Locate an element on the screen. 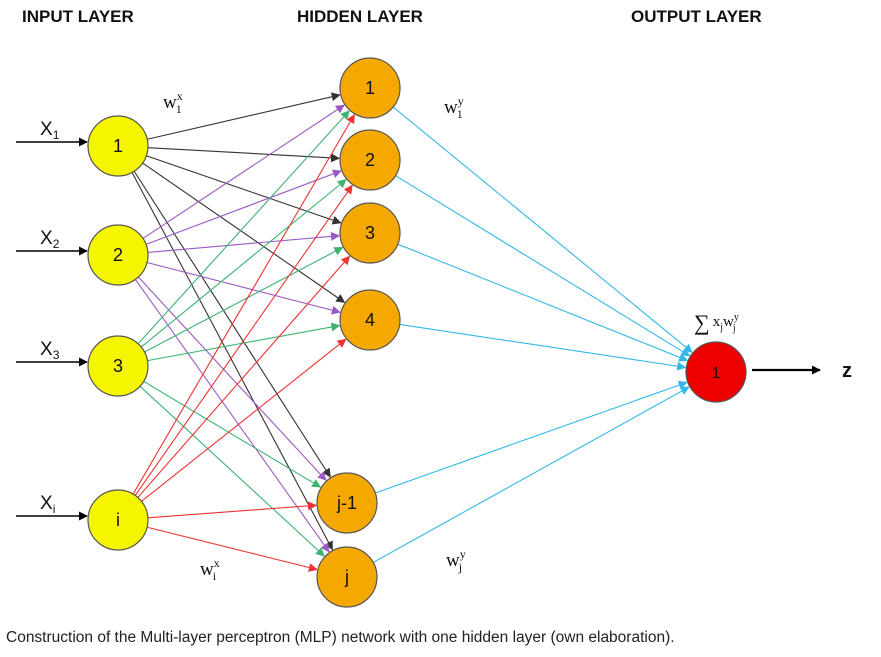  hidden-node-5-label: j-1 is located at coordinates (346, 503).